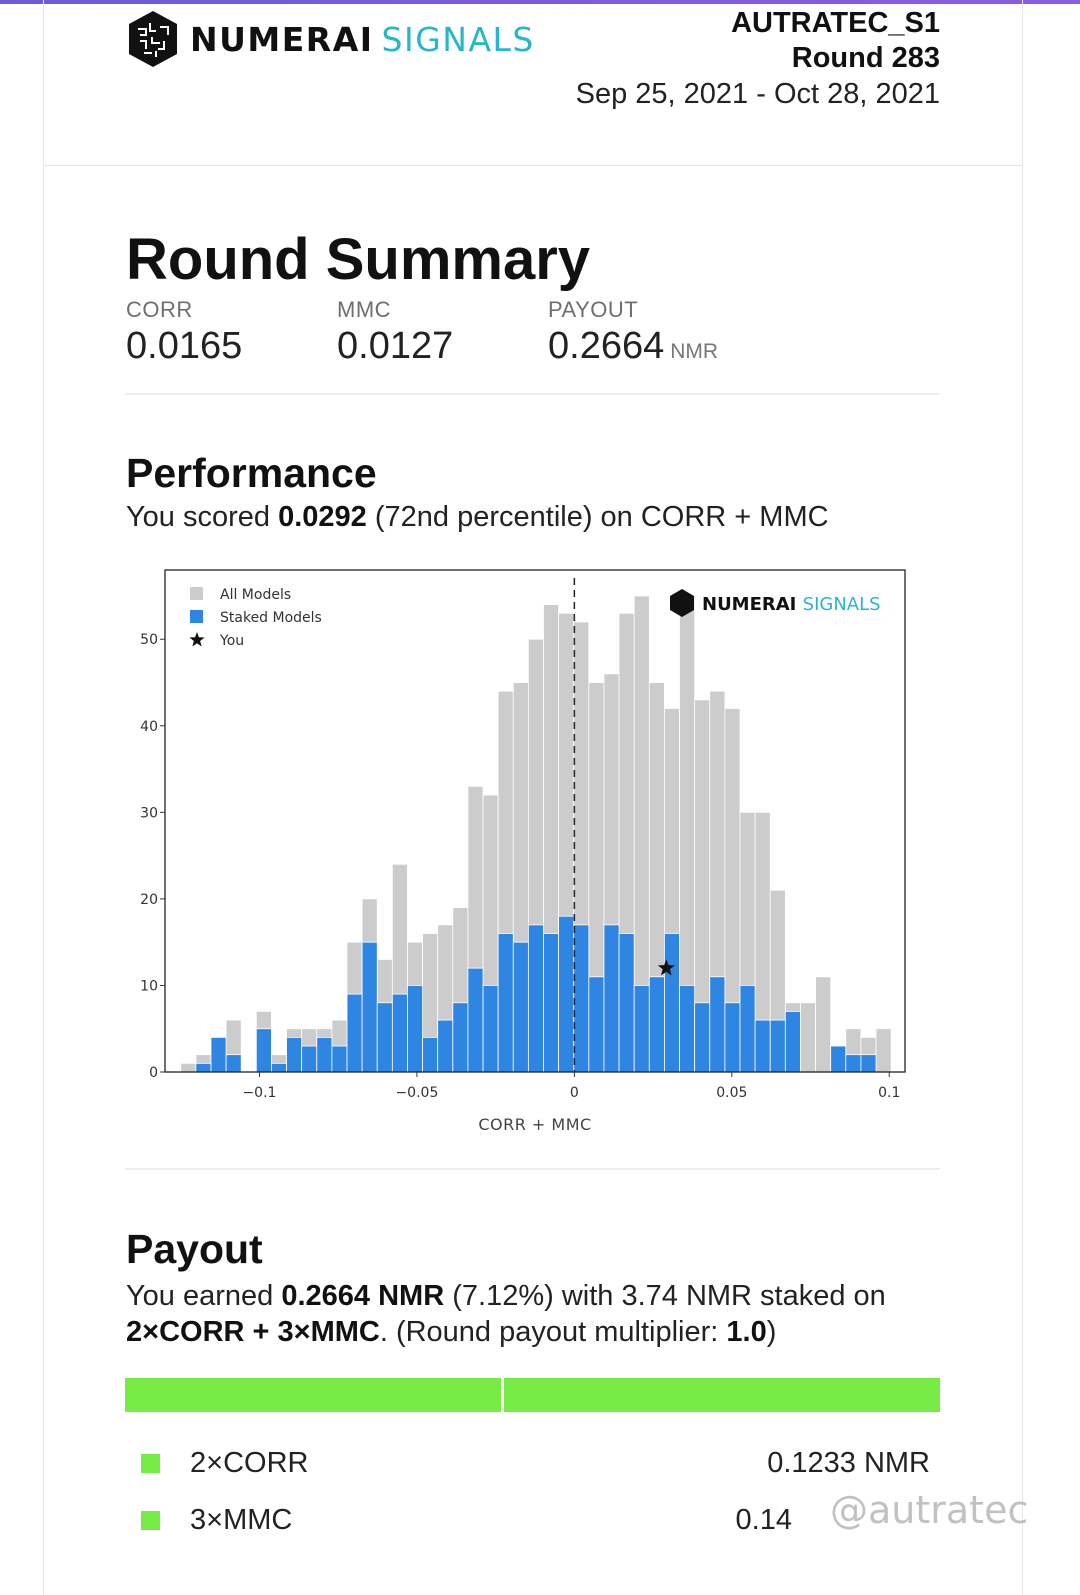 The height and width of the screenshot is (1595, 1080). What do you see at coordinates (771, 1332) in the screenshot?
I see `payout-text-end: )` at bounding box center [771, 1332].